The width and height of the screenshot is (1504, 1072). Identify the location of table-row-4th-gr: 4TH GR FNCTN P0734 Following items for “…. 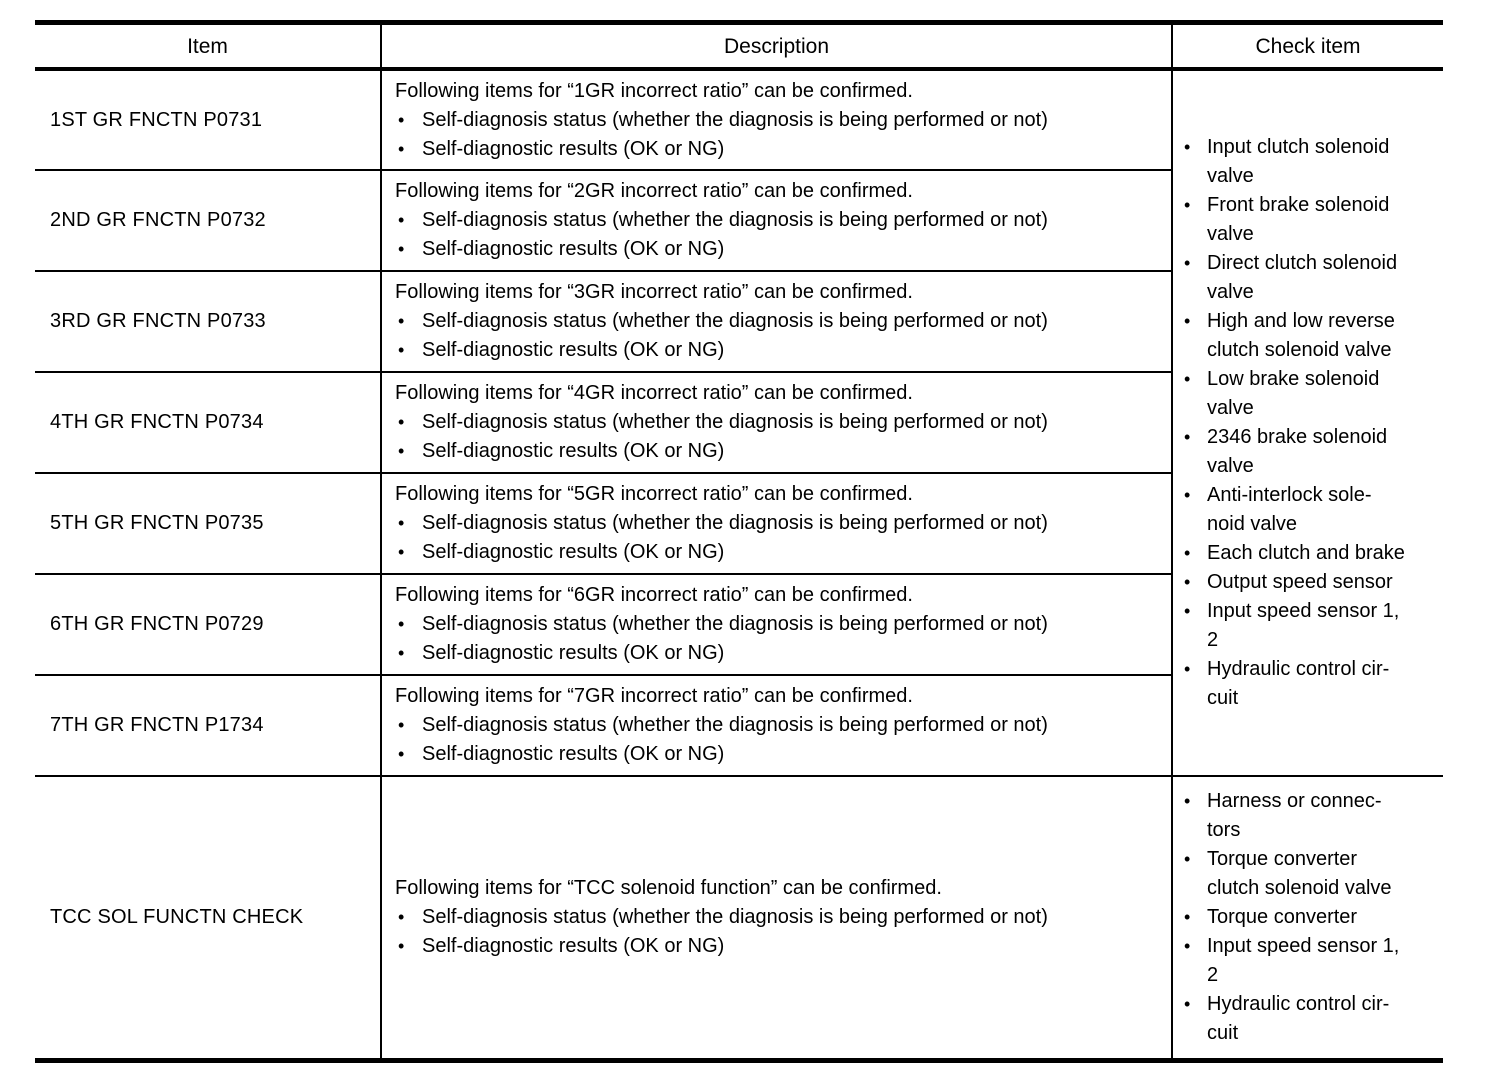
(739, 423).